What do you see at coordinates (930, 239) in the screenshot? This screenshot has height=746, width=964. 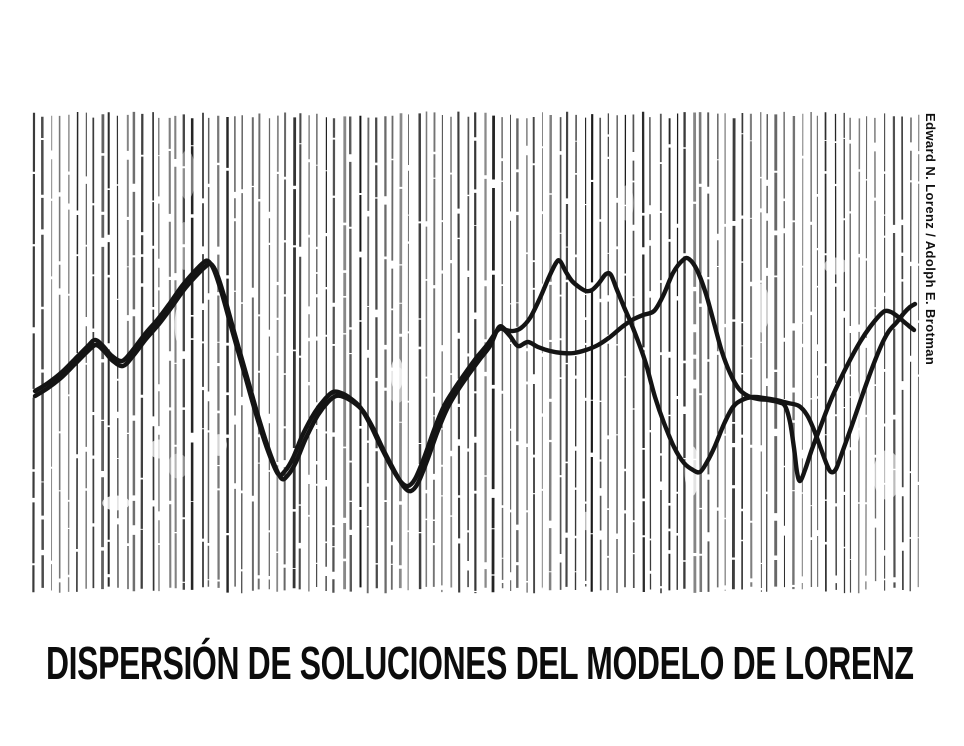 I see `figure-credit: Edward N. Lorenz / Adolph E. Brotman` at bounding box center [930, 239].